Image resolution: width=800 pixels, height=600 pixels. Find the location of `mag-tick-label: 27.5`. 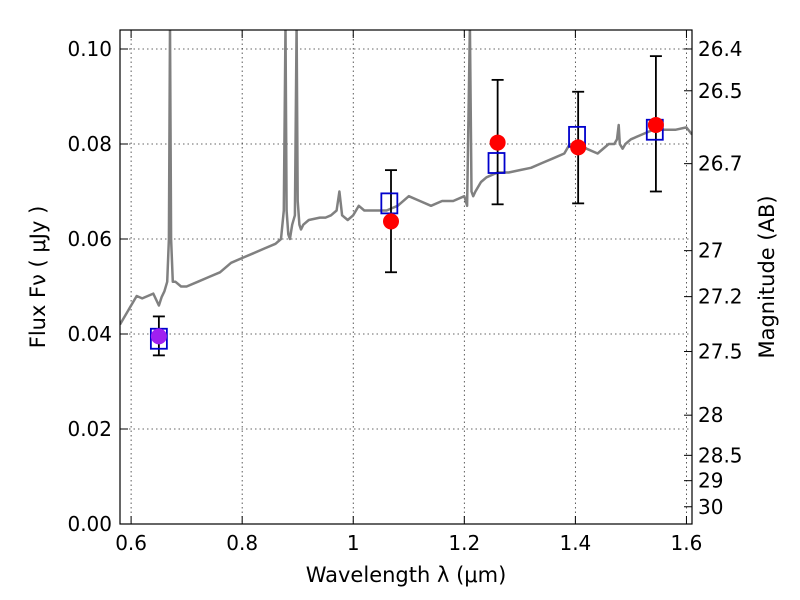

mag-tick-label: 27.5 is located at coordinates (720, 352).